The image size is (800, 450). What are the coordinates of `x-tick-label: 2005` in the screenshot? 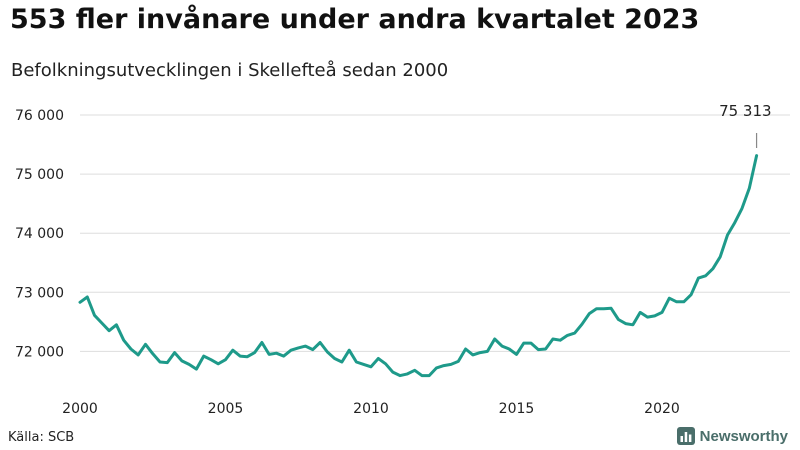 It's located at (226, 409).